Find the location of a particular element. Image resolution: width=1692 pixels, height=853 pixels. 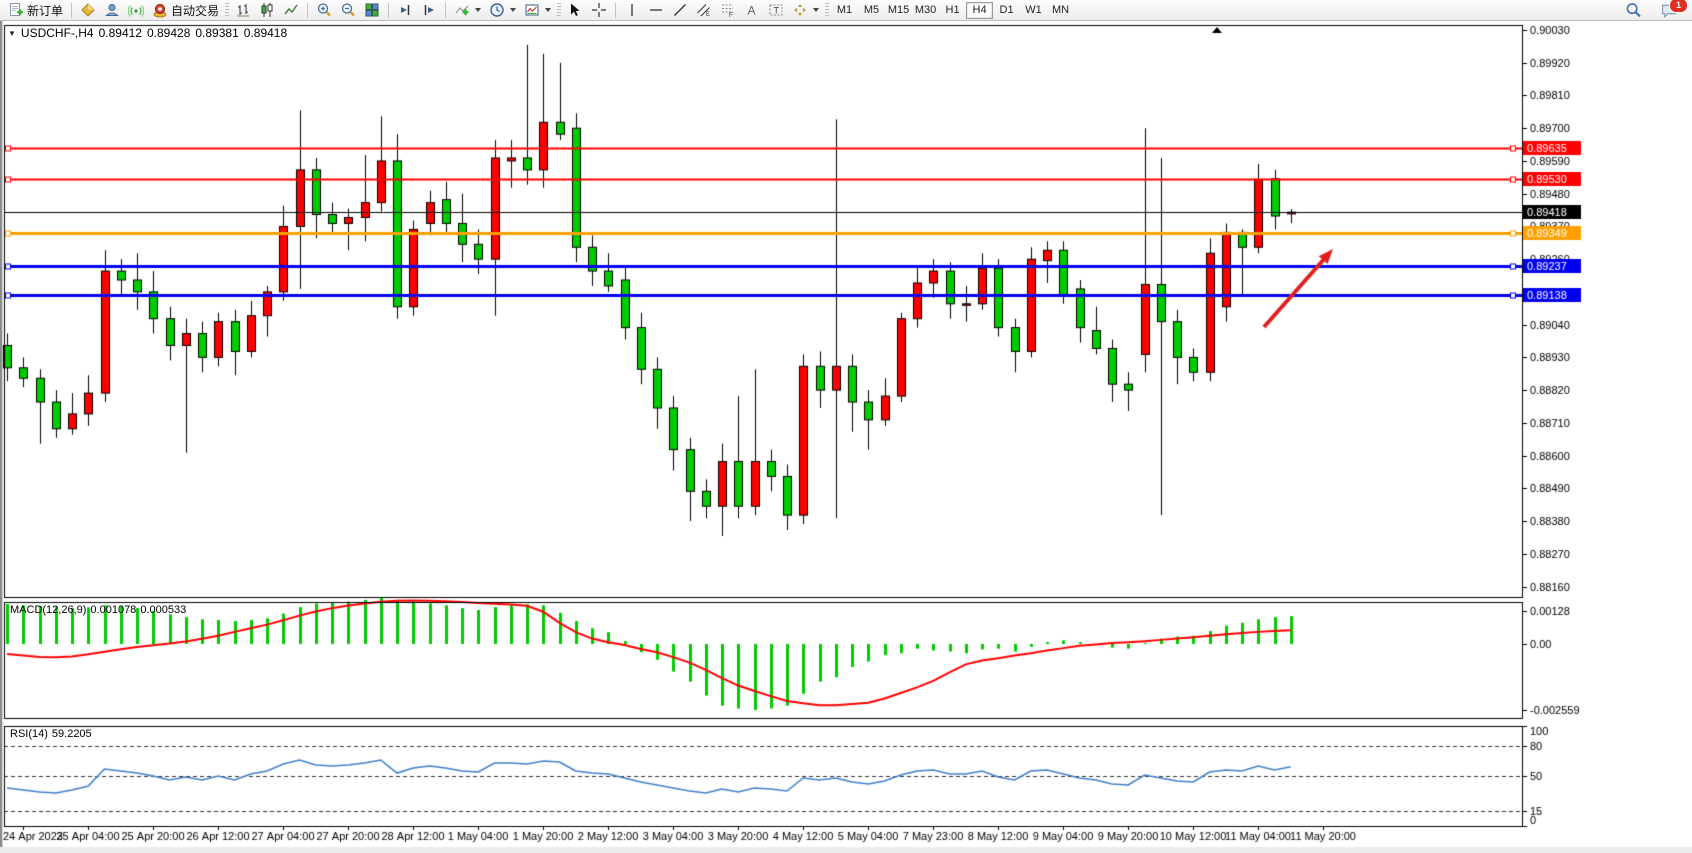

auto-scroll-icon is located at coordinates (405, 10).